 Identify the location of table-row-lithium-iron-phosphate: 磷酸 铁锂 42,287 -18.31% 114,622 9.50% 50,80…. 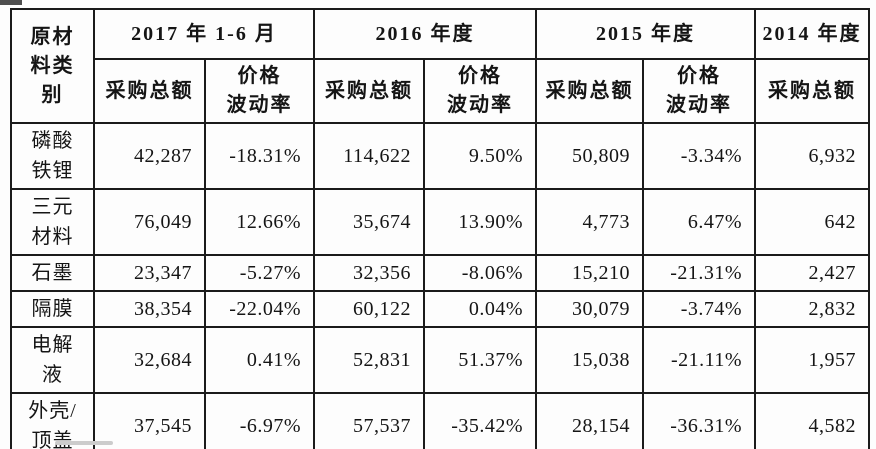
(440, 156).